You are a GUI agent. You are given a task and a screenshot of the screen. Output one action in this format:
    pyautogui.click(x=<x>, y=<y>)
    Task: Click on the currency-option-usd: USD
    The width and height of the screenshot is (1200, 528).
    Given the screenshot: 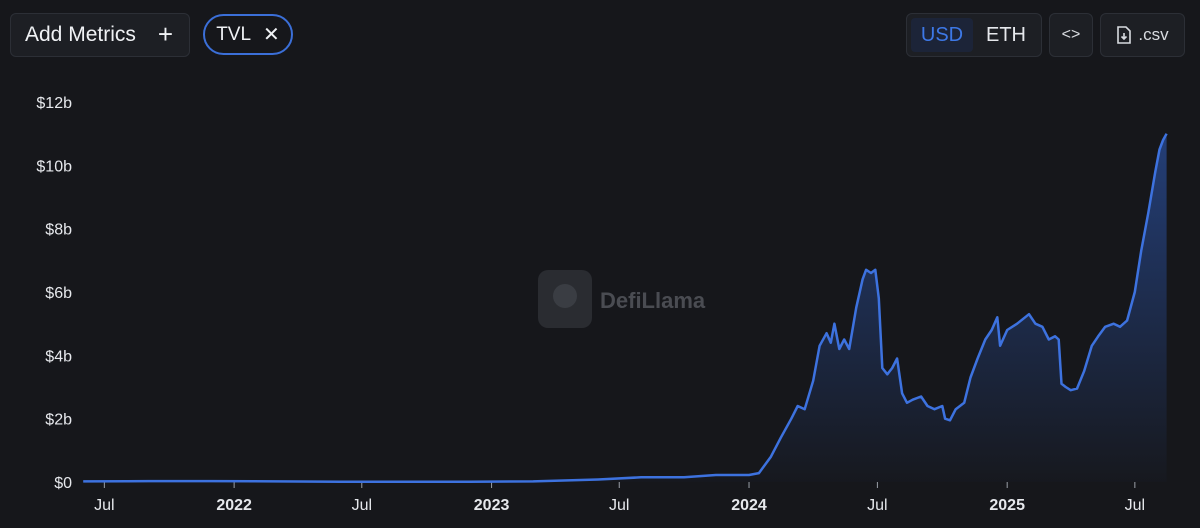 What is the action you would take?
    pyautogui.click(x=942, y=35)
    